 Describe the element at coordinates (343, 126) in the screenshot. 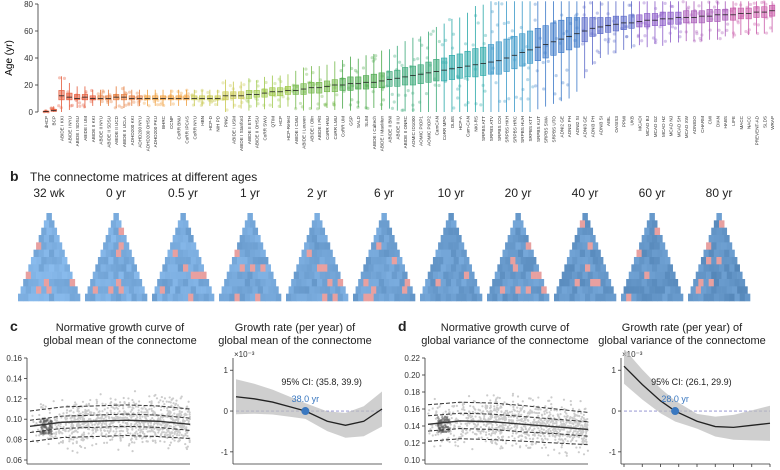

I see `x-tick-label: CoRR UM` at that location.